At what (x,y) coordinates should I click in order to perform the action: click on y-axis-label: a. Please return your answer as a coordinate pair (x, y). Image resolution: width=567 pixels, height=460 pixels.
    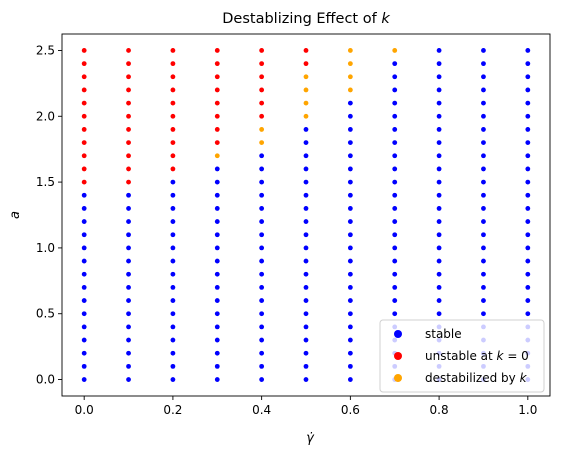
    Looking at the image, I should click on (15, 215).